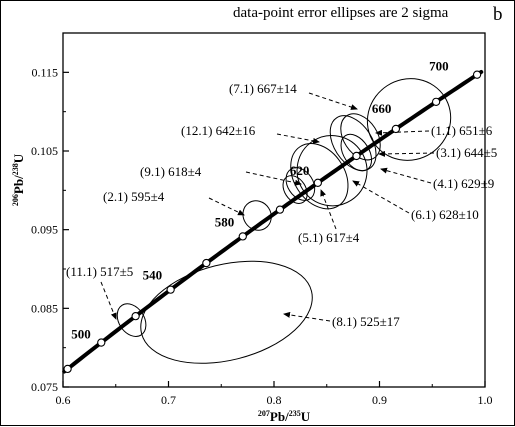  Describe the element at coordinates (382, 108) in the screenshot. I see `age-label-660: 660` at that location.